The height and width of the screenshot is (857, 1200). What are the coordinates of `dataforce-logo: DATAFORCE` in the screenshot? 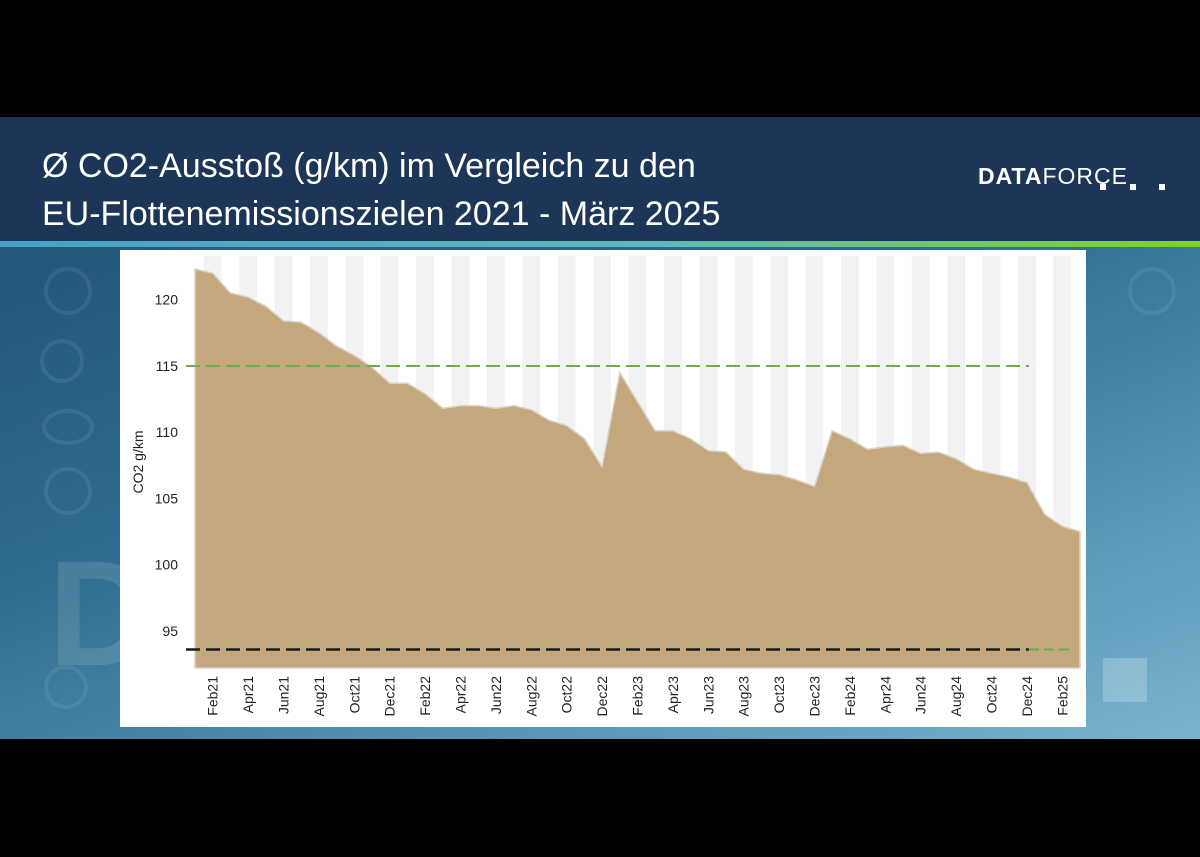 It's located at (1053, 176).